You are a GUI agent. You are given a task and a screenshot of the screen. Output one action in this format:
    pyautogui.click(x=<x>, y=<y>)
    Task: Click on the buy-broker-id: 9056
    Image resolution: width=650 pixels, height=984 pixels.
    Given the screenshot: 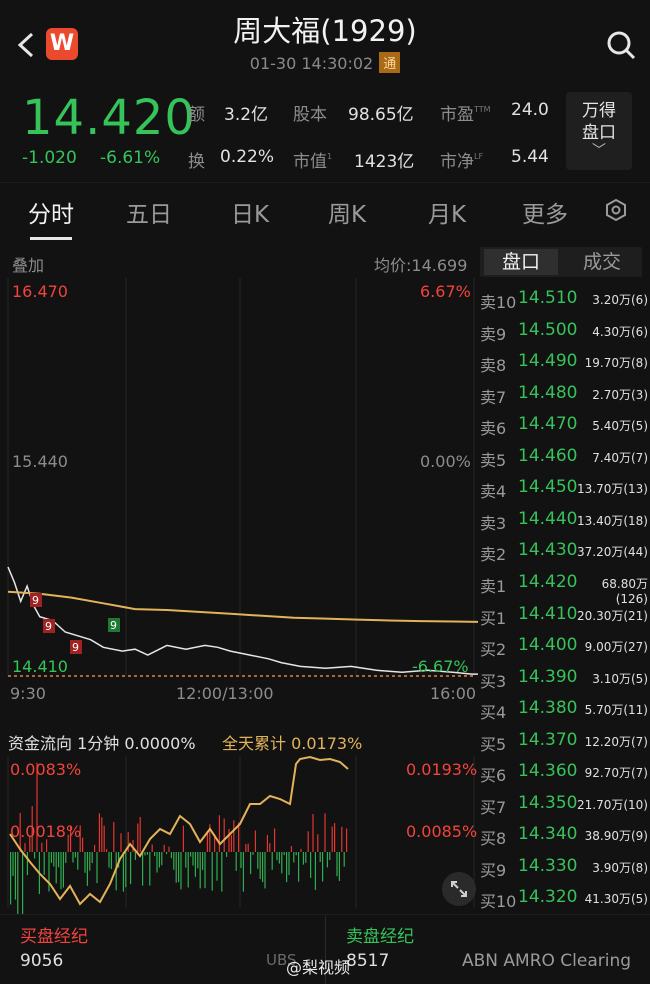 What is the action you would take?
    pyautogui.click(x=42, y=961)
    